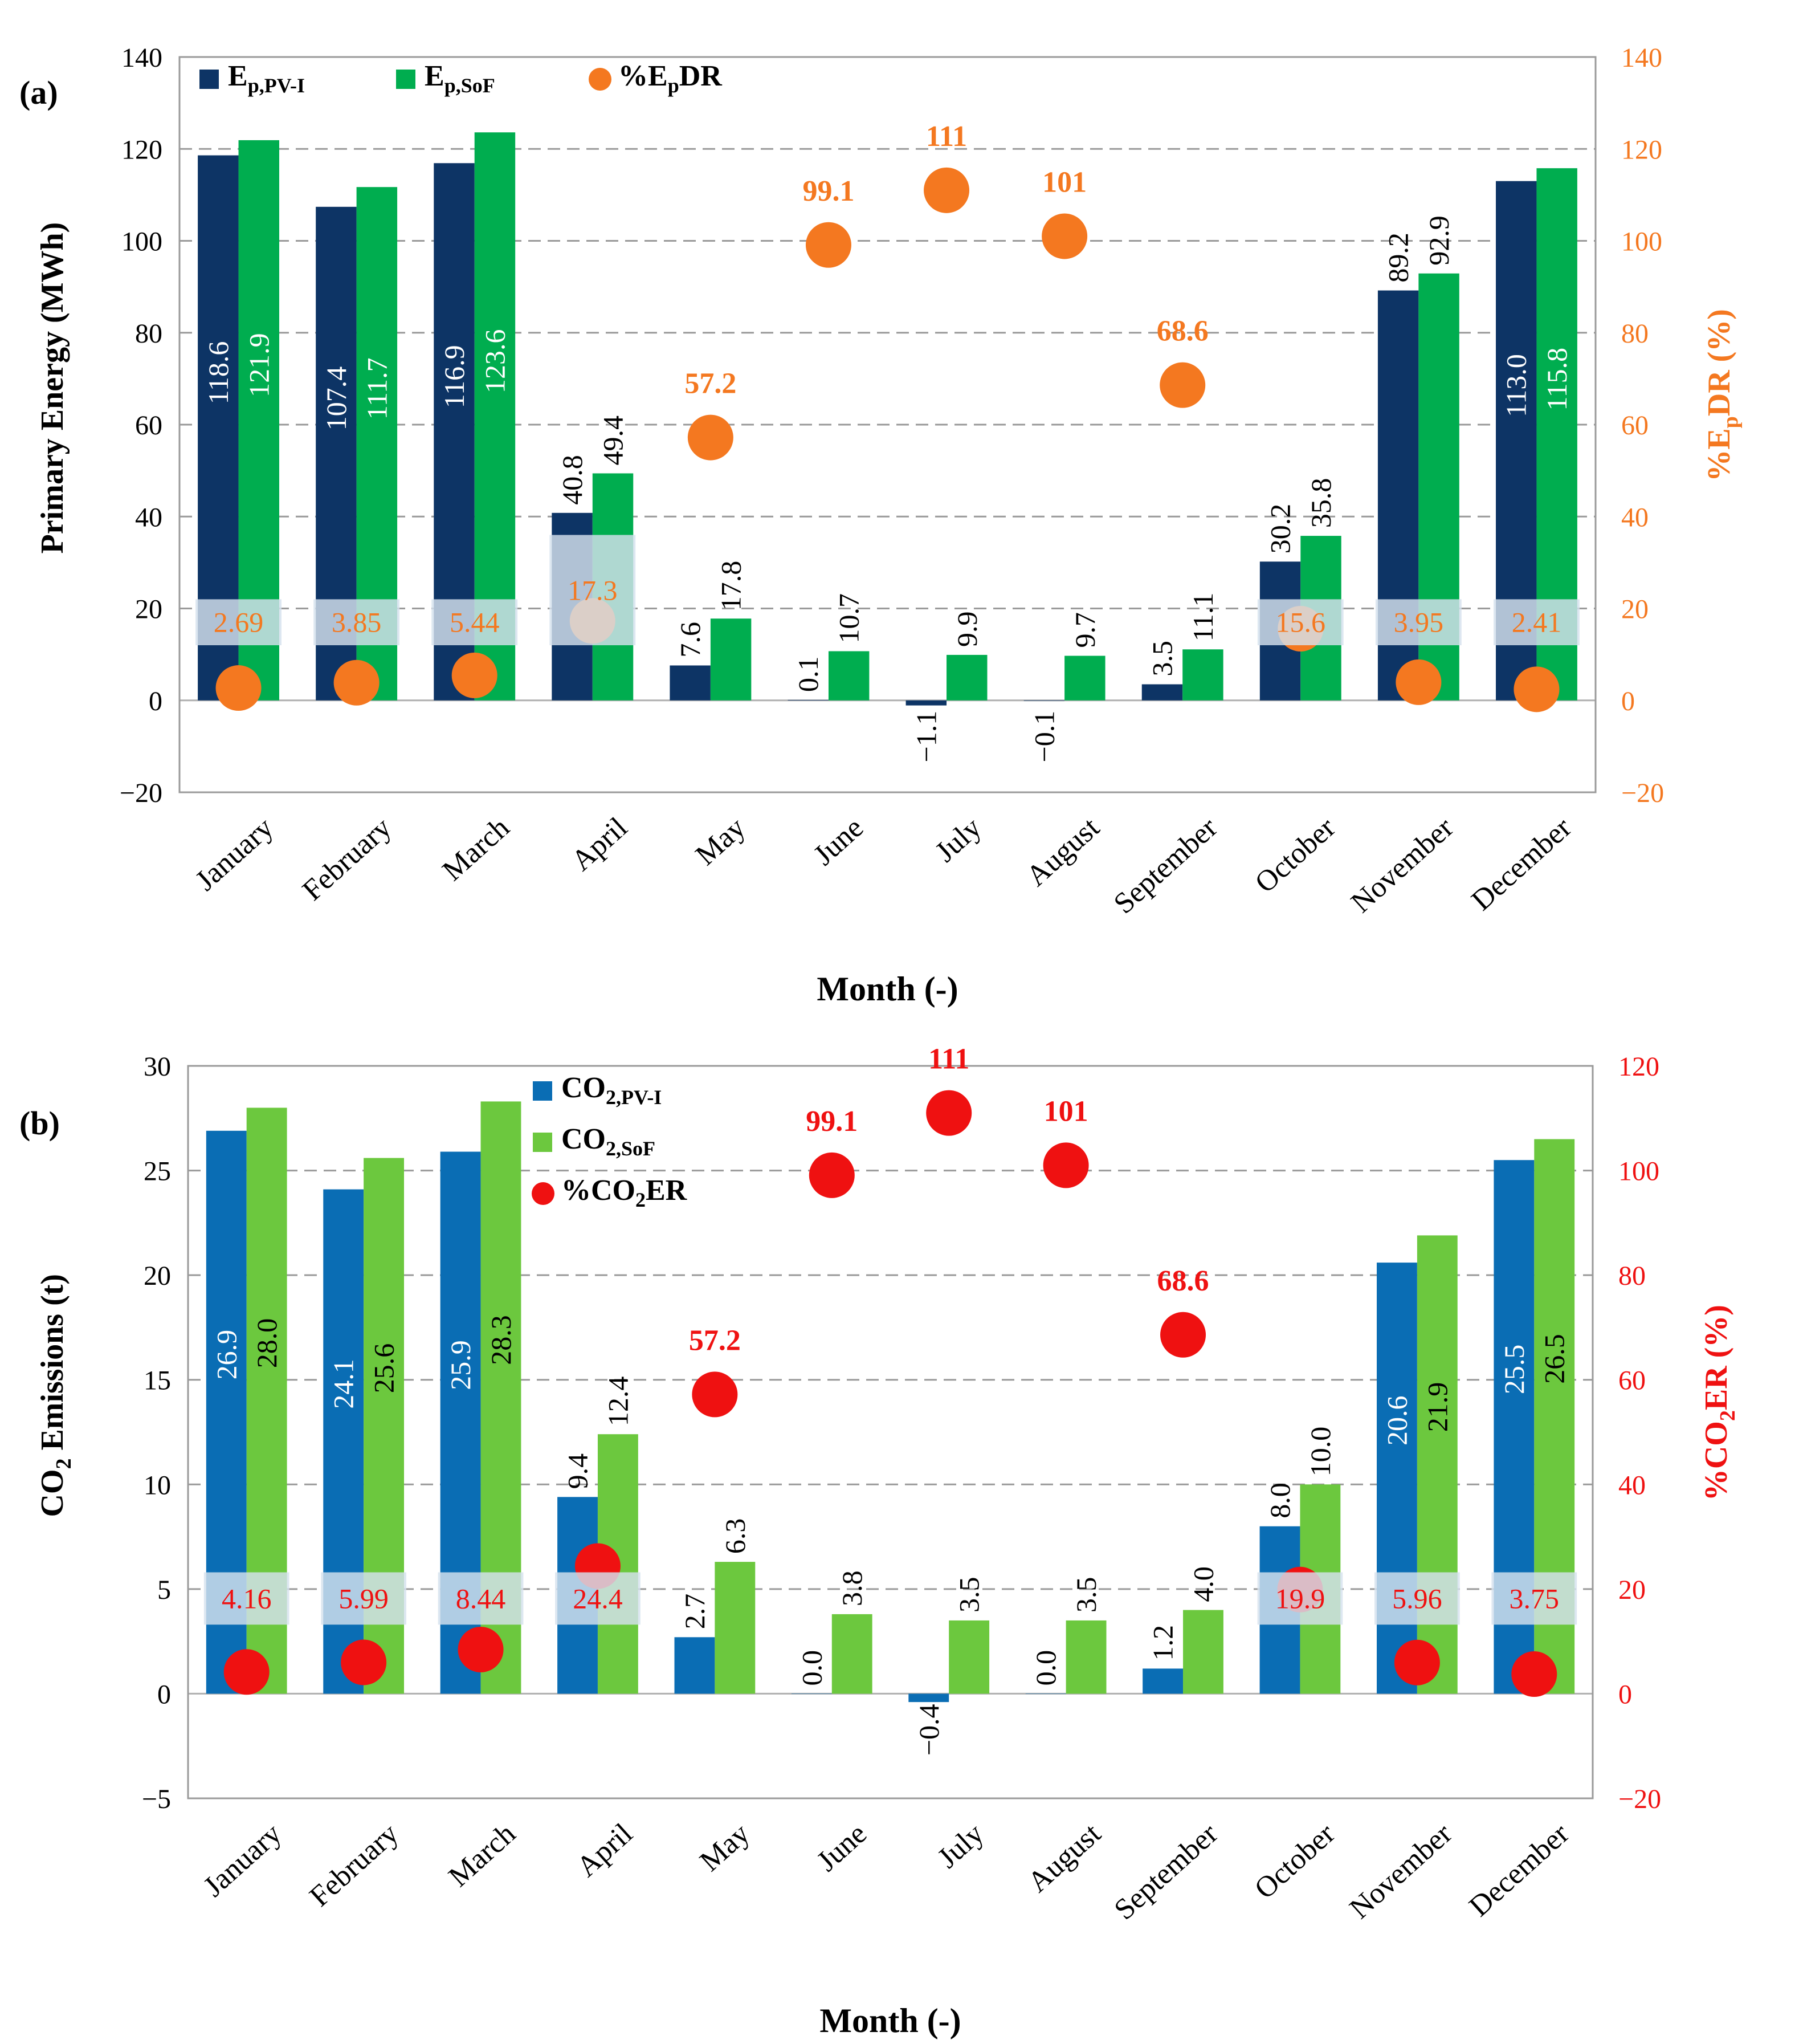 This screenshot has height=2044, width=1799. Describe the element at coordinates (1557, 380) in the screenshot. I see `a-bar-value-label: 115.8` at that location.